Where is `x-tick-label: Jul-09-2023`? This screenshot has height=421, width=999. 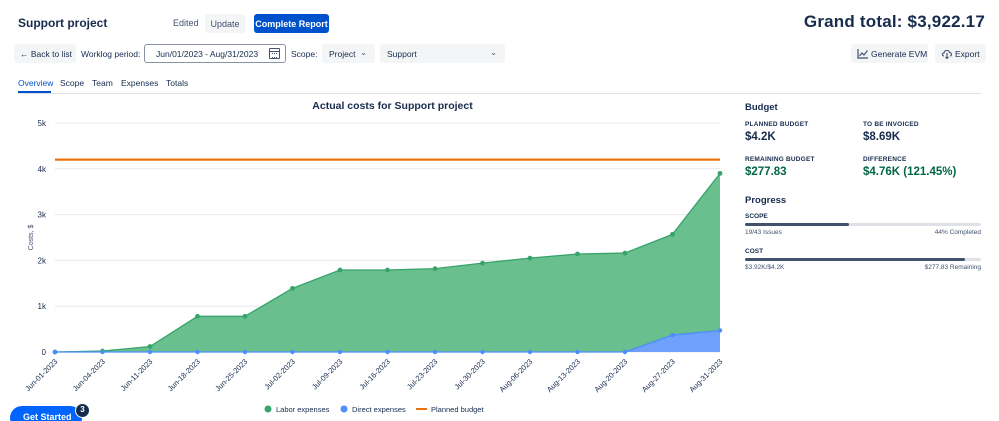 x-tick-label: Jul-09-2023 is located at coordinates (327, 374).